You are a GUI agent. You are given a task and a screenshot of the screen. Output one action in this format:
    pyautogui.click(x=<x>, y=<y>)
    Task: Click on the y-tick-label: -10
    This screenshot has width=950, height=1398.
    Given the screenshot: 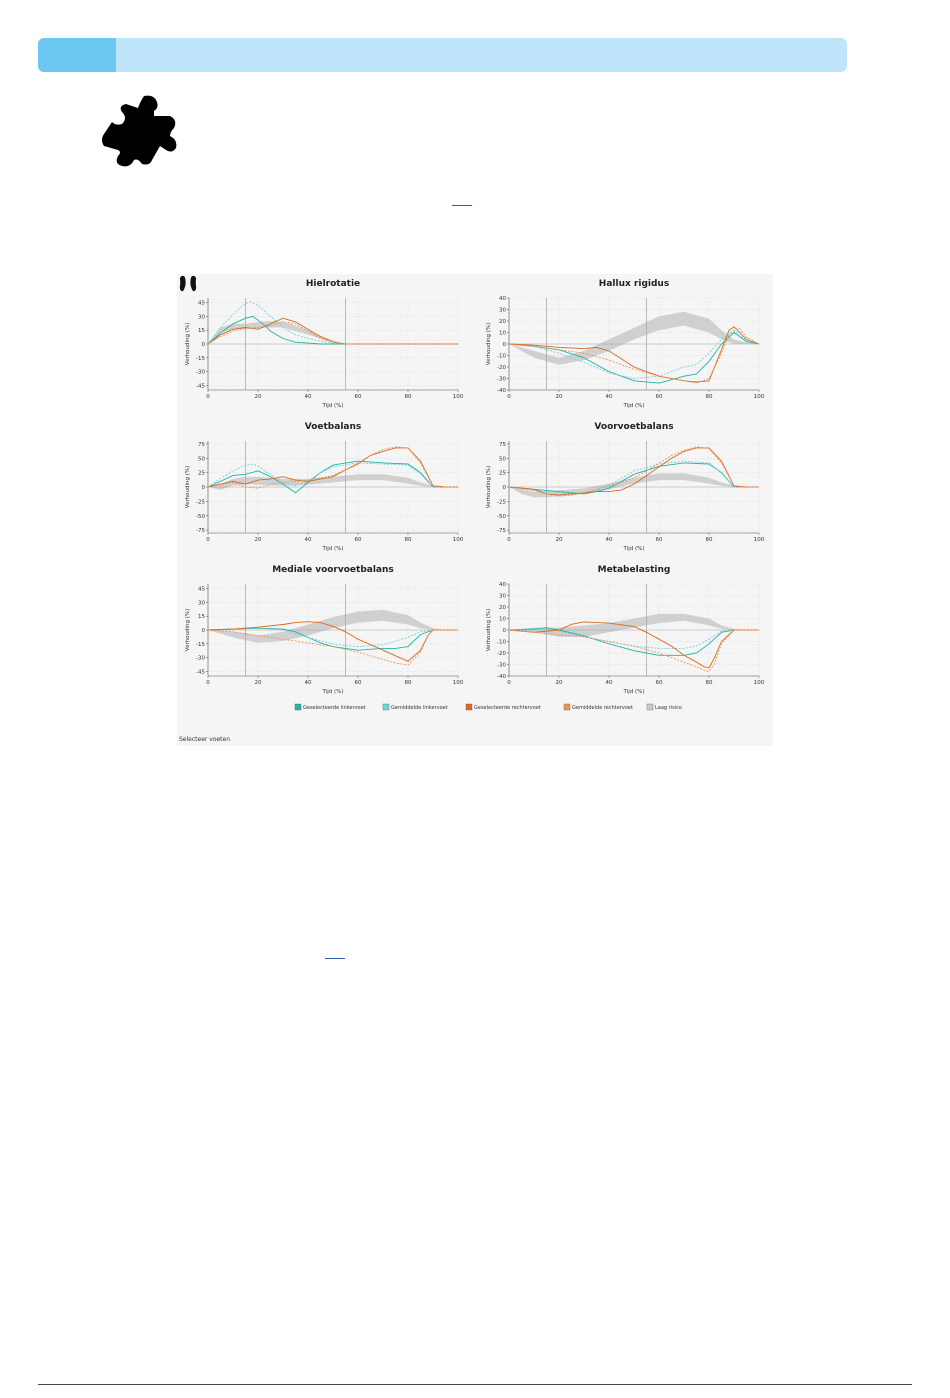 What is the action you would take?
    pyautogui.click(x=501, y=643)
    